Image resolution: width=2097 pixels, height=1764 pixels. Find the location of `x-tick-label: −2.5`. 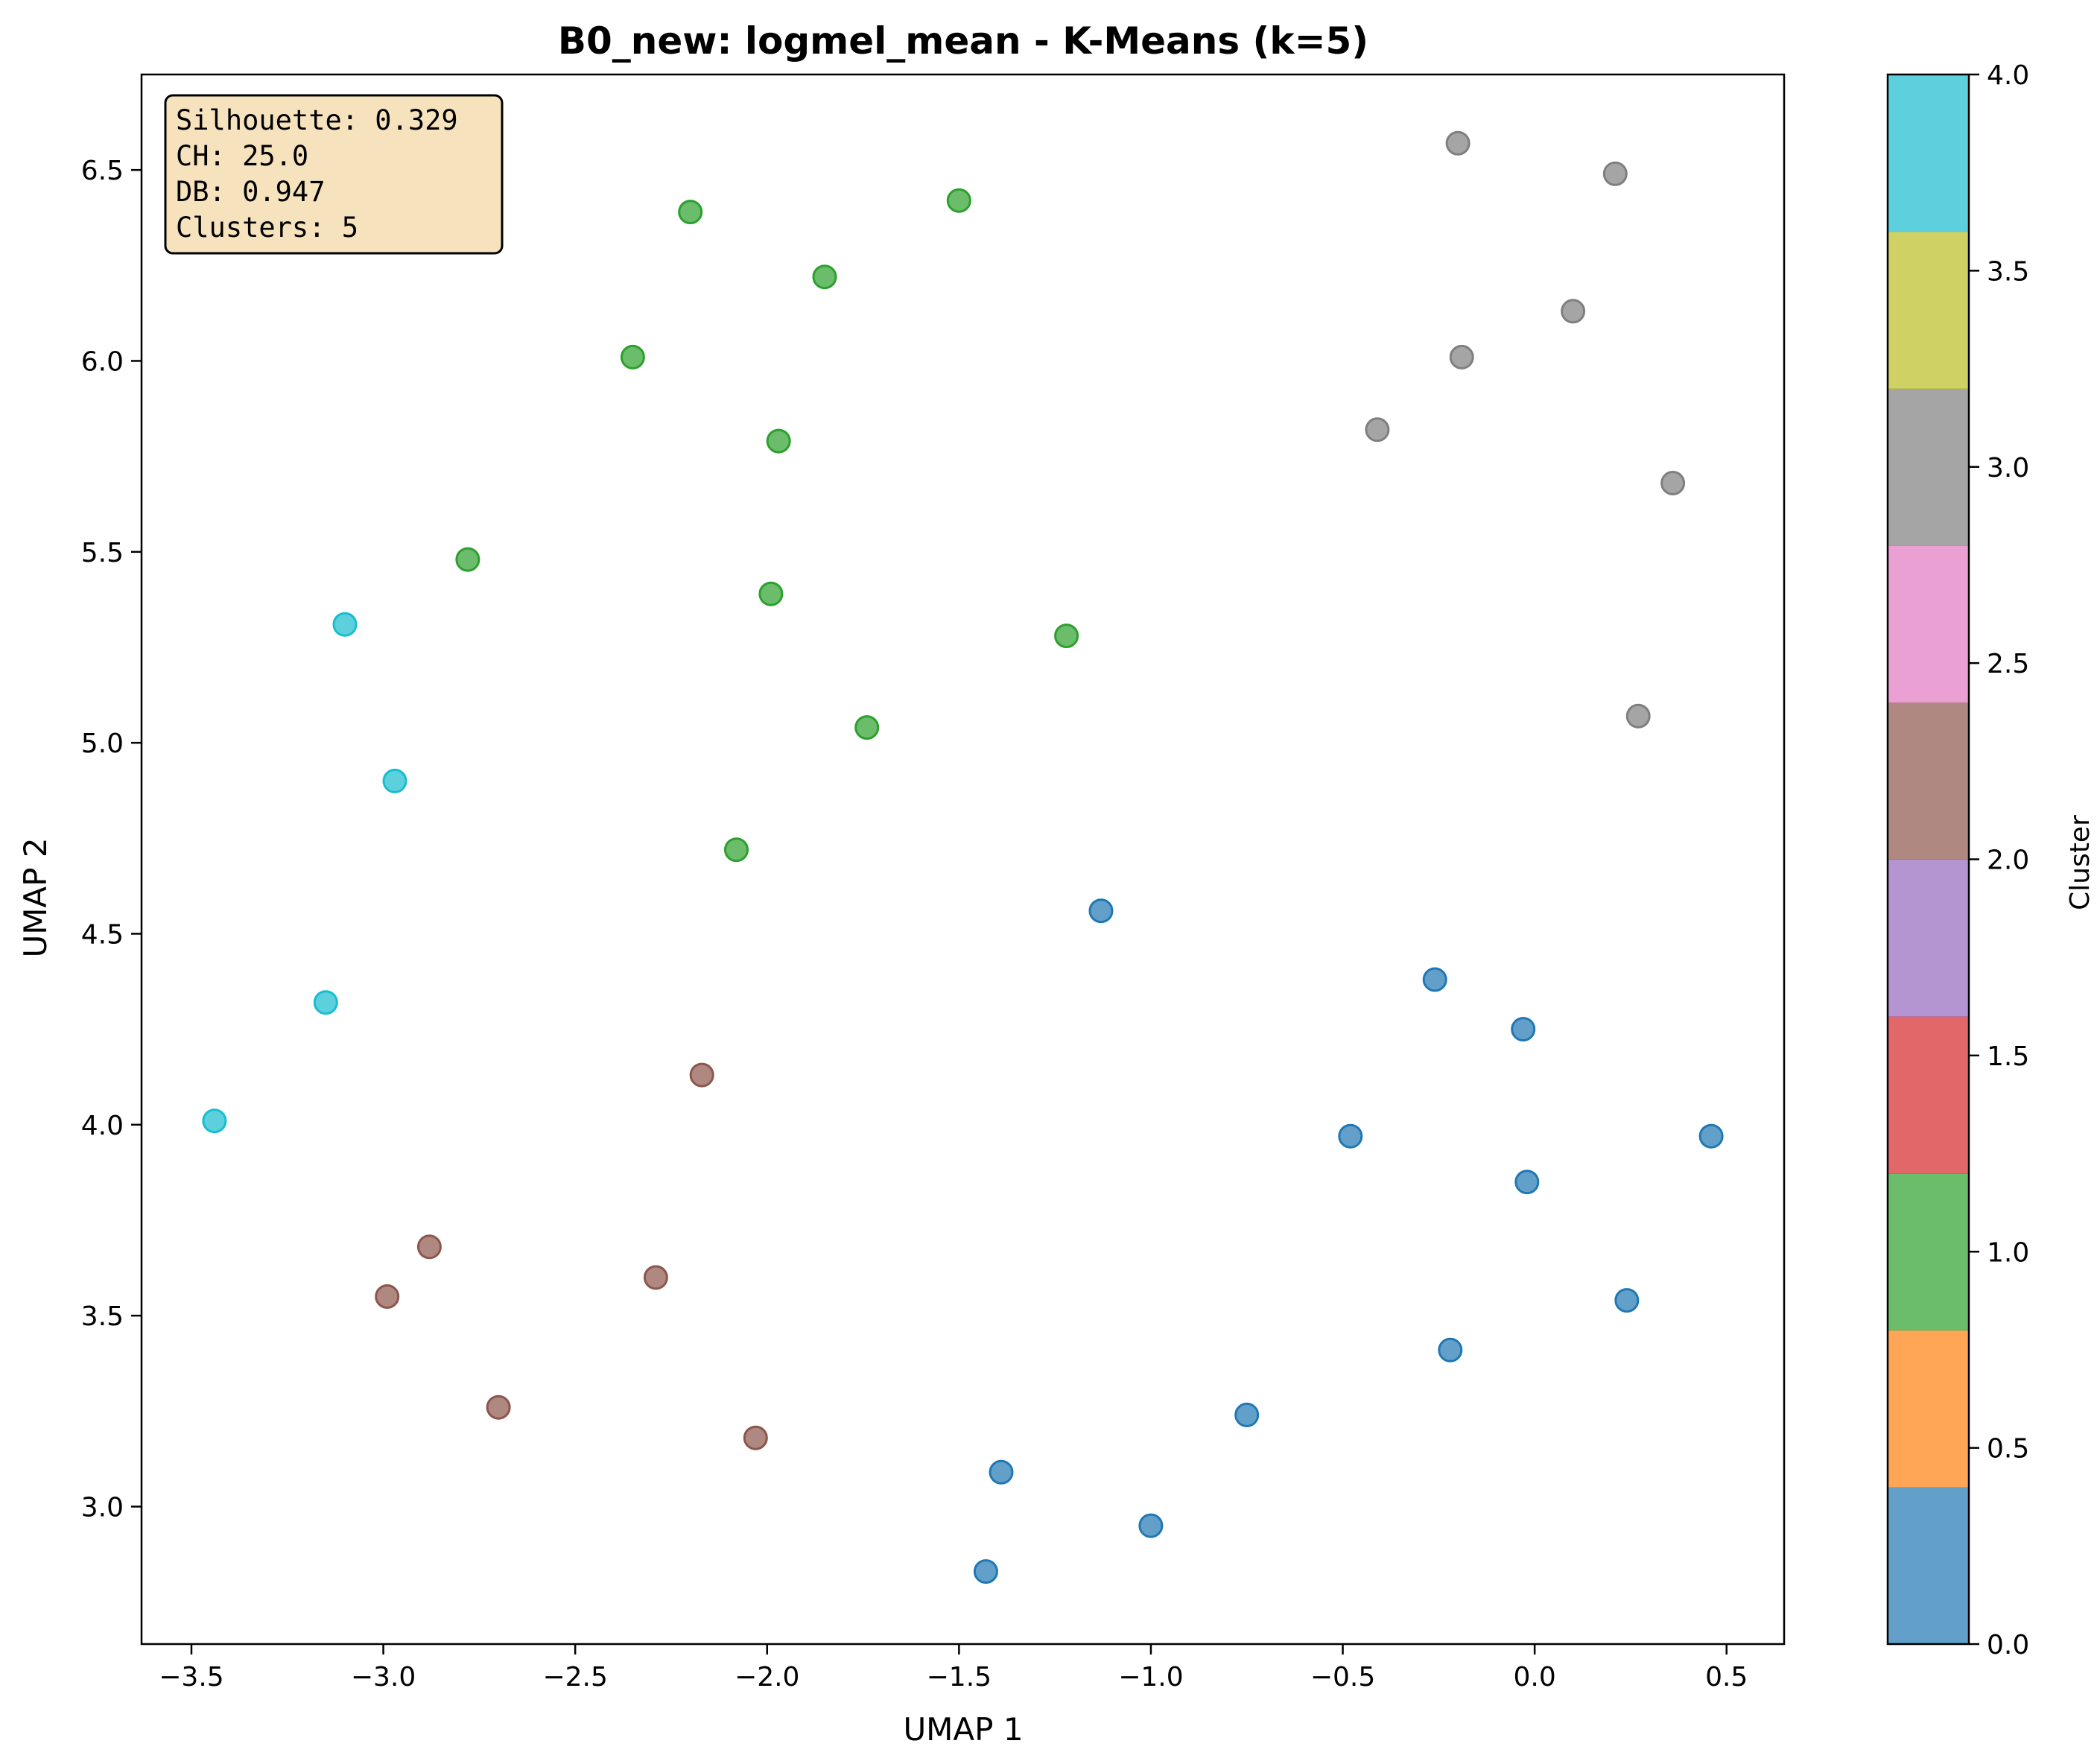

x-tick-label: −2.5 is located at coordinates (575, 1677).